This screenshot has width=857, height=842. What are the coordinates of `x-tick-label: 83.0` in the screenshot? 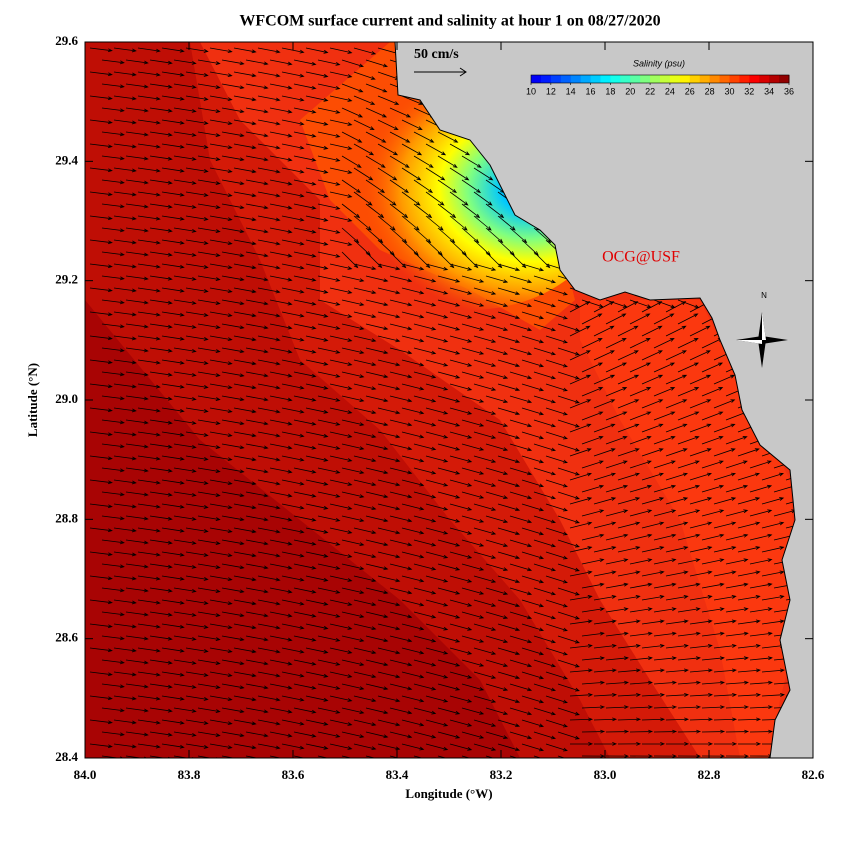 It's located at (605, 774).